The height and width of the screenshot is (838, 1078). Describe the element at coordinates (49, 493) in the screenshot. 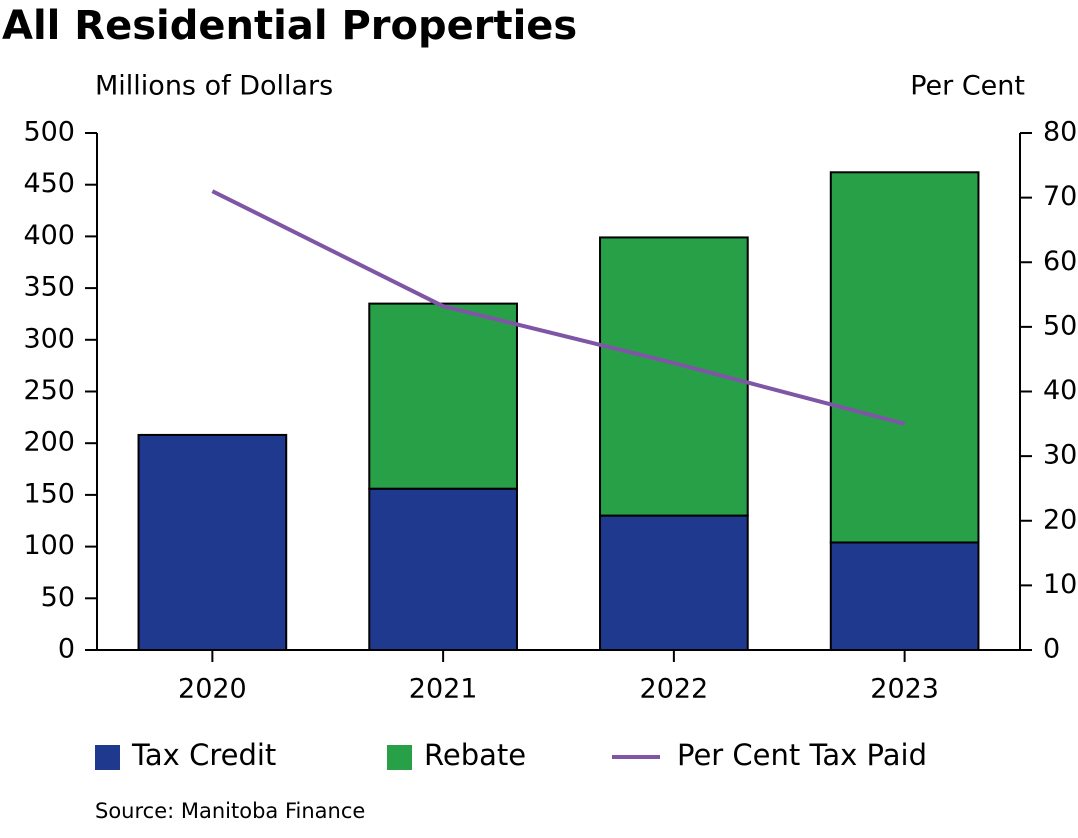

I see `y-tick-label: 150` at that location.